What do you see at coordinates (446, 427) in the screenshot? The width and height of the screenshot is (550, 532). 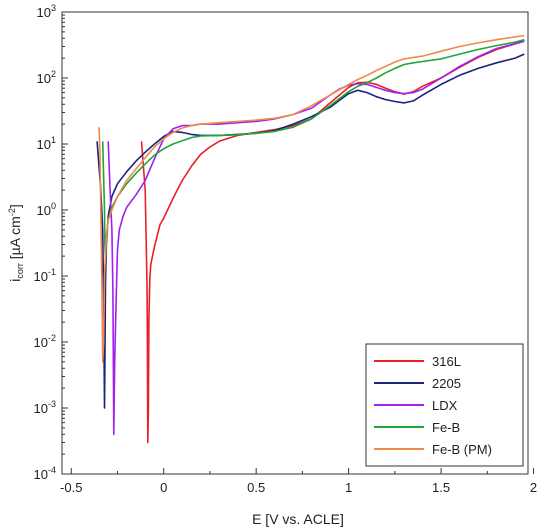 I see `legend-label: Fe-B` at bounding box center [446, 427].